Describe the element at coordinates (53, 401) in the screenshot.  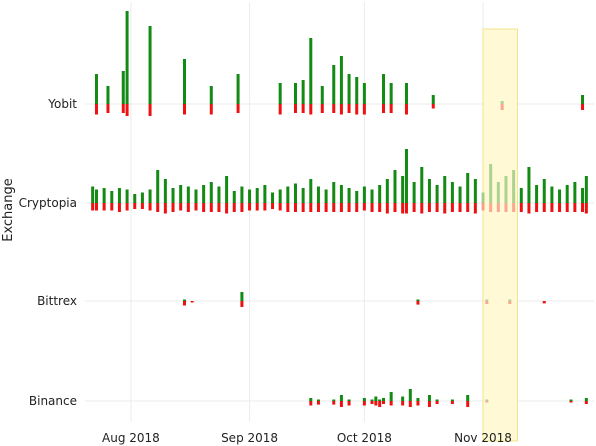
I see `y-tick-label: Binance` at that location.